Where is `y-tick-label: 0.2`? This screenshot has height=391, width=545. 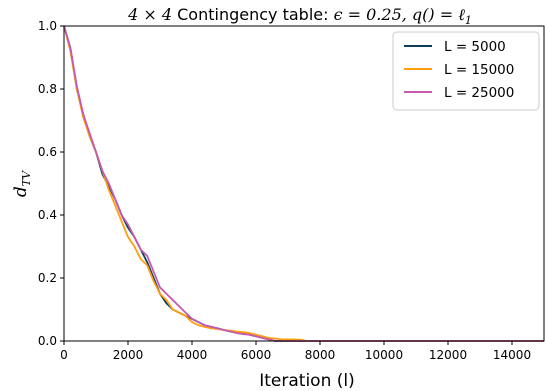
y-tick-label: 0.2 is located at coordinates (47, 278).